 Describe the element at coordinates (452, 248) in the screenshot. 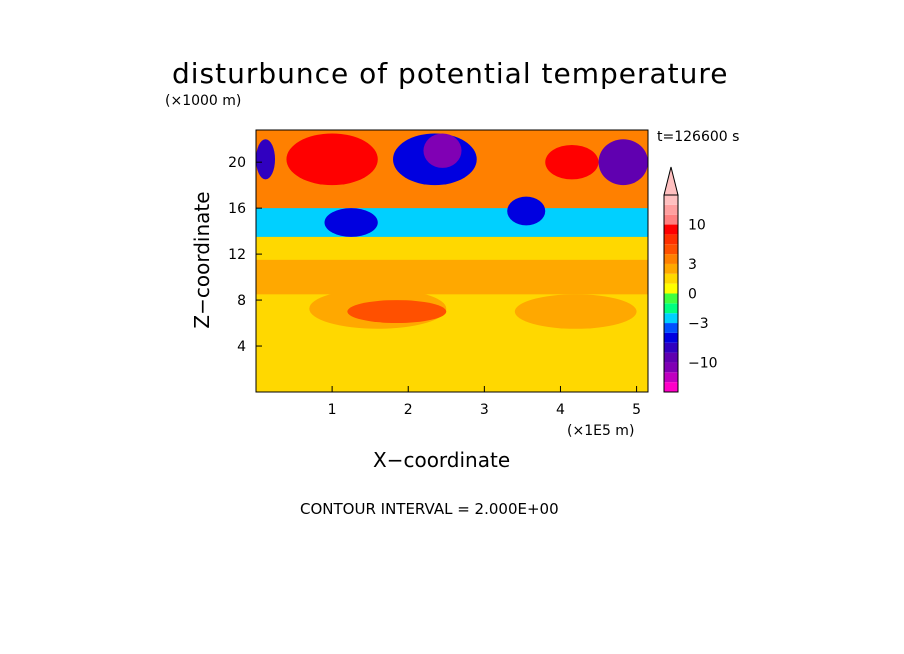

I see `contour-band` at that location.